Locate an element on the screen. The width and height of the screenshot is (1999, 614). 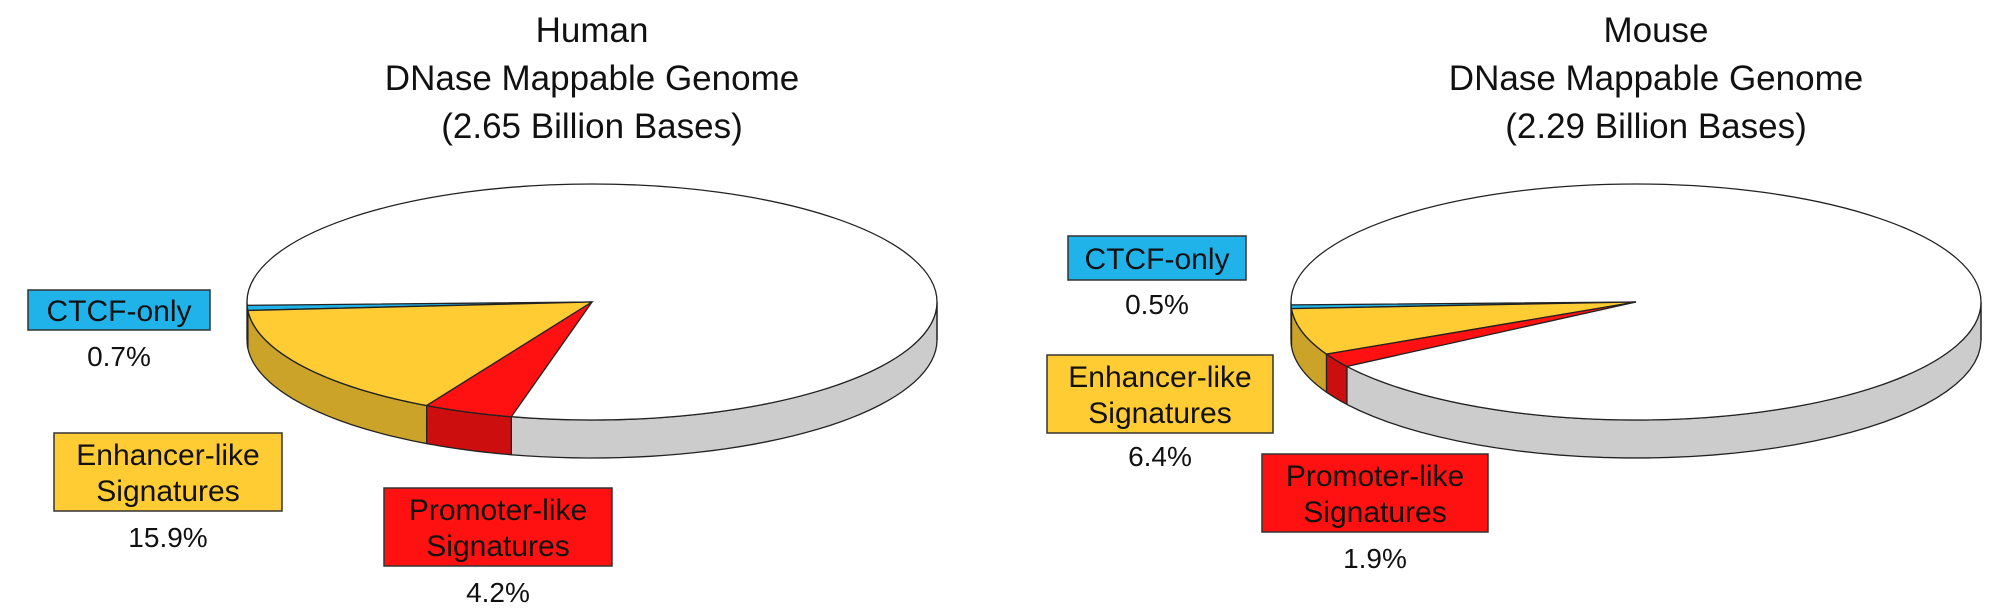
slice-value-label: 0.5% is located at coordinates (1157, 304).